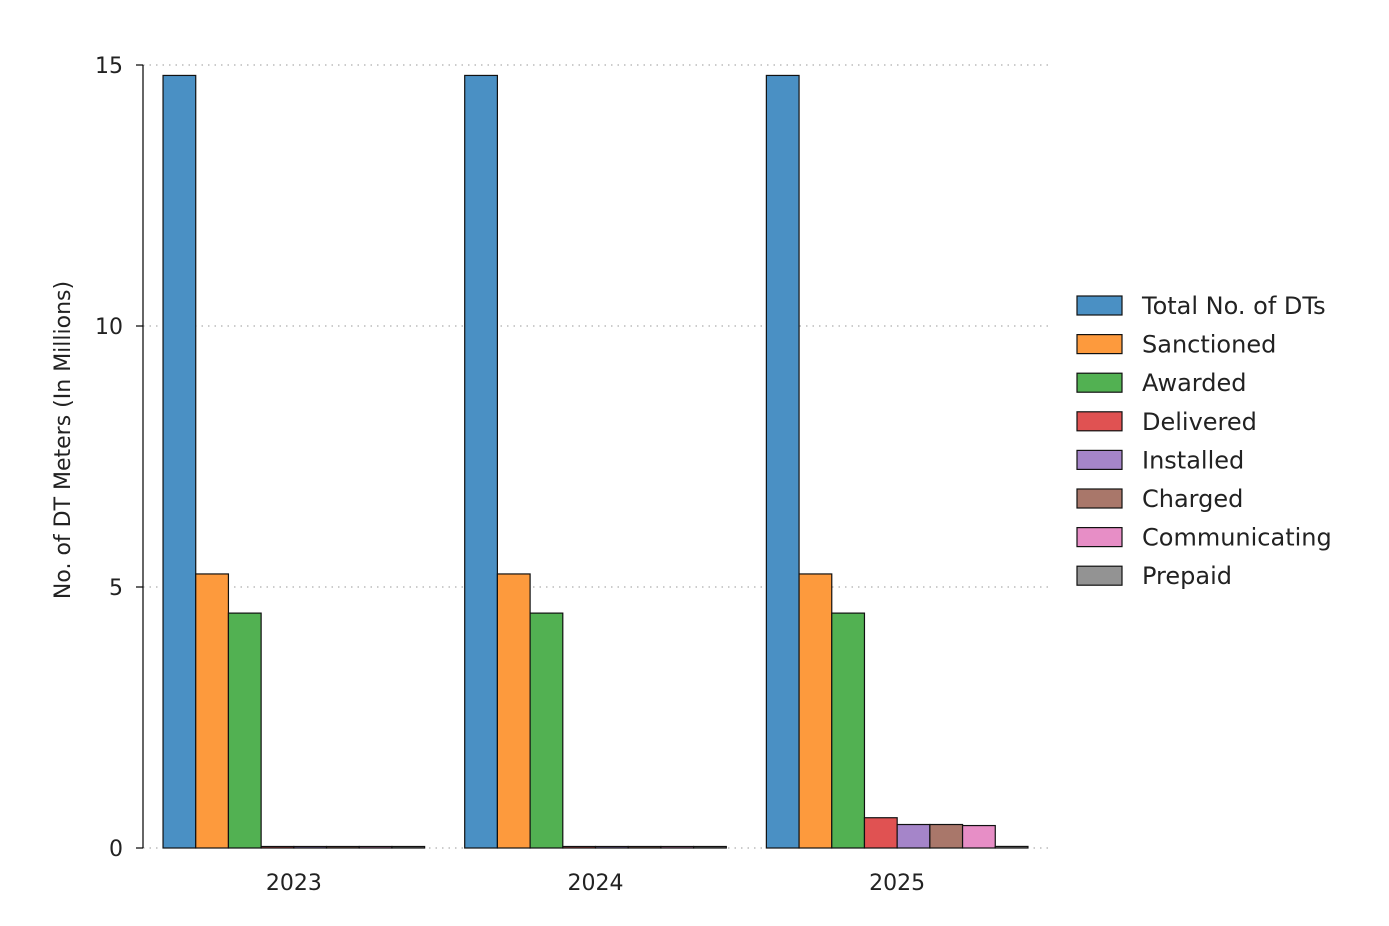 This screenshot has width=1389, height=926. Describe the element at coordinates (1209, 345) in the screenshot. I see `legend-label: Sanctioned` at that location.